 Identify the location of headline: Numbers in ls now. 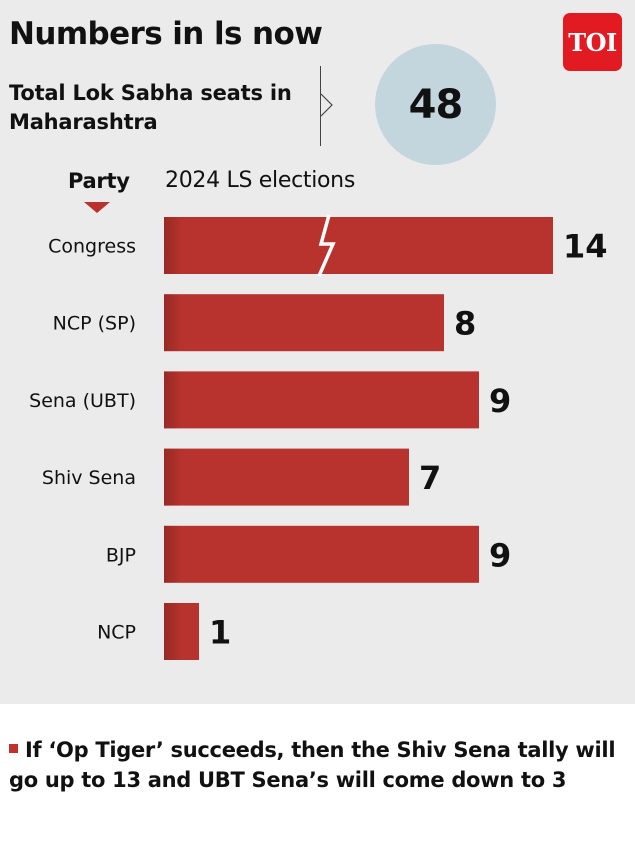
(166, 34).